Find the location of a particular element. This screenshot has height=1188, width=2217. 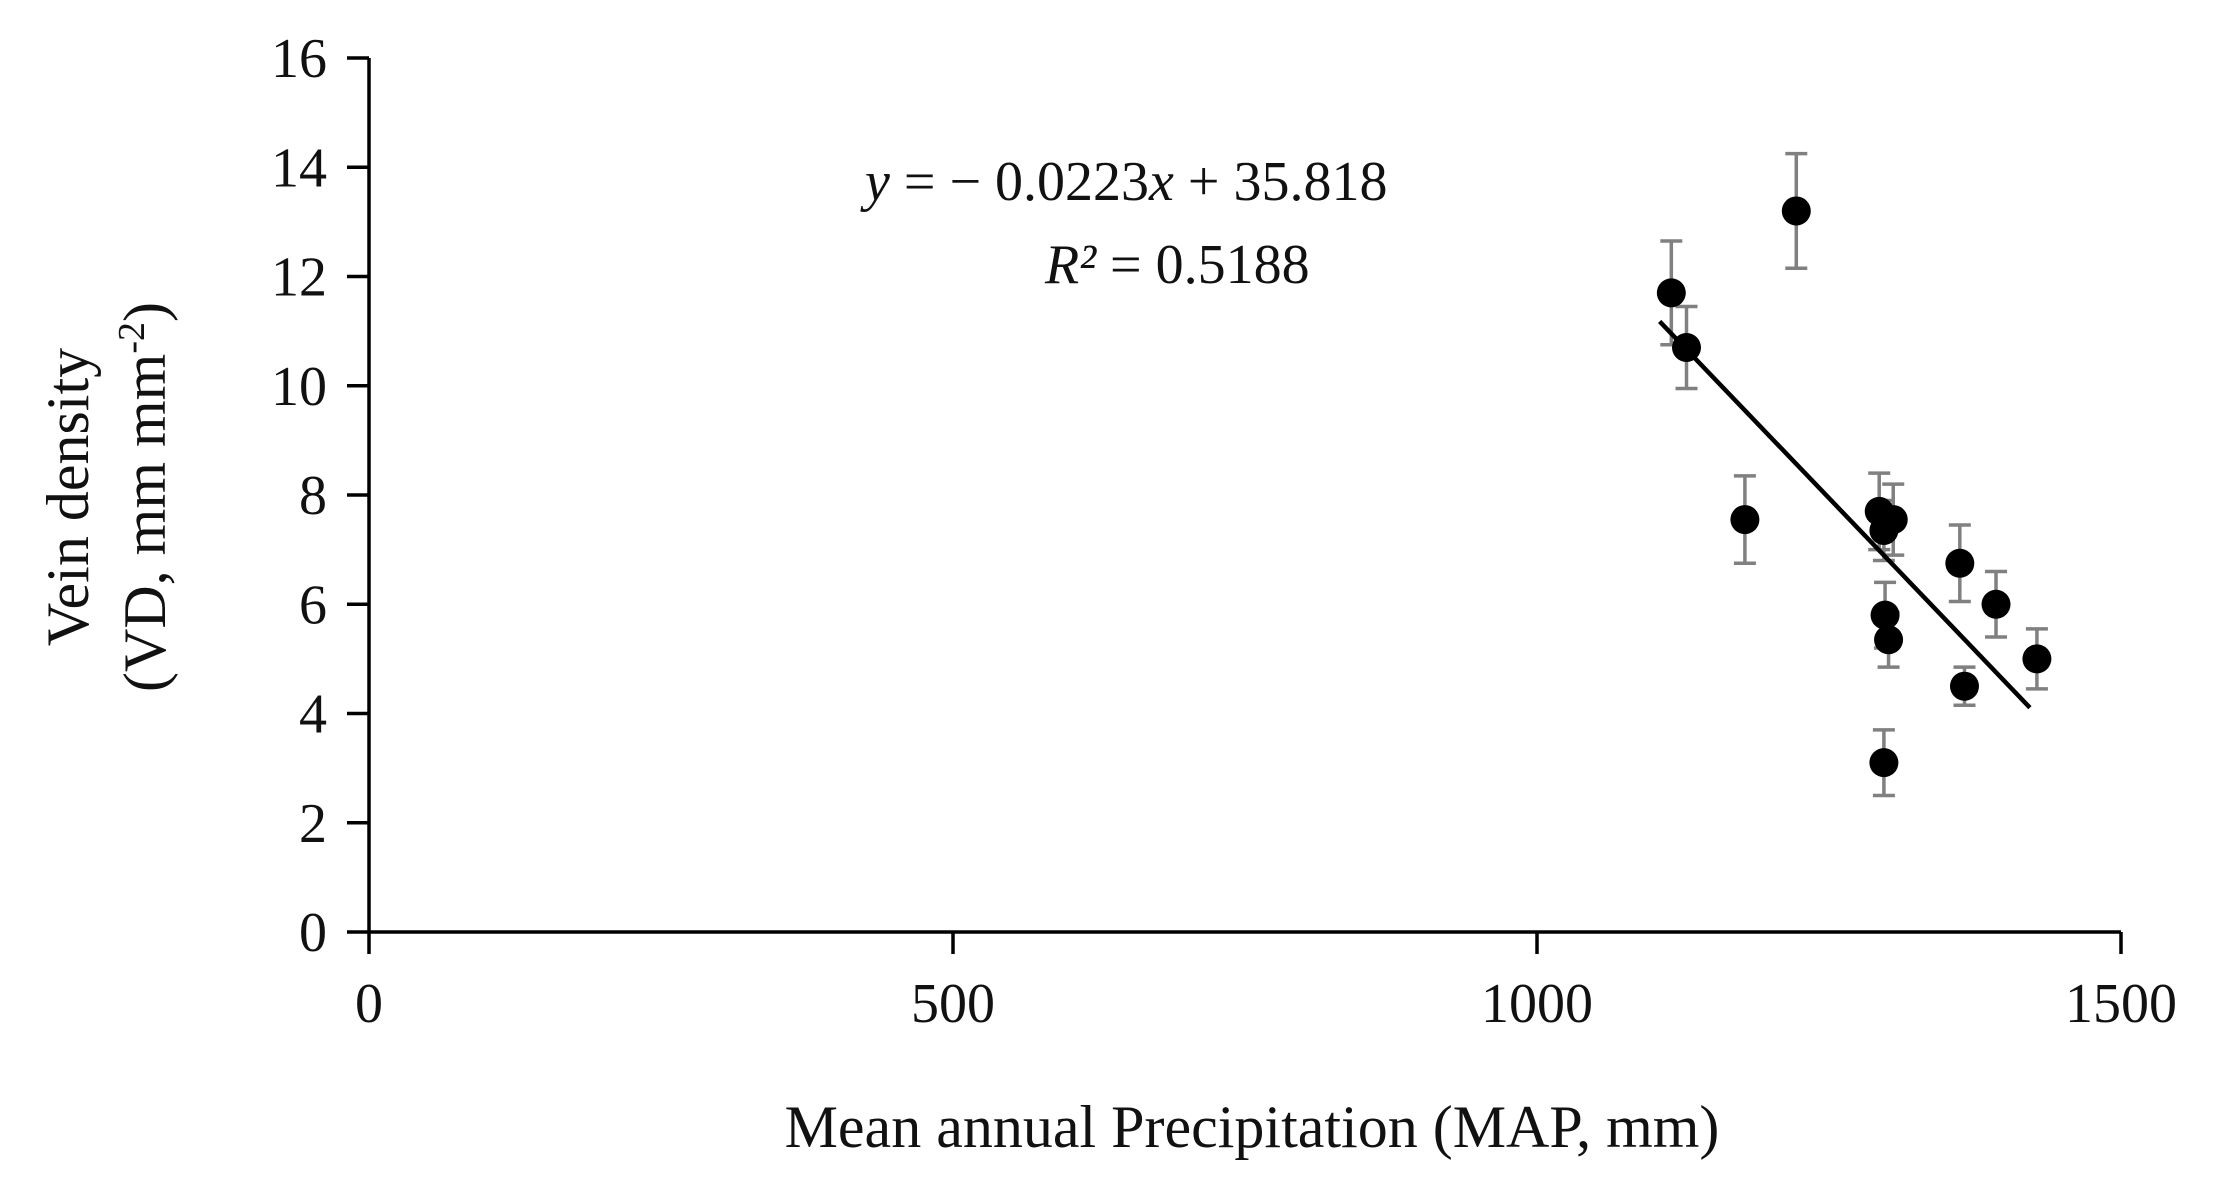

trendline is located at coordinates (1845, 514).